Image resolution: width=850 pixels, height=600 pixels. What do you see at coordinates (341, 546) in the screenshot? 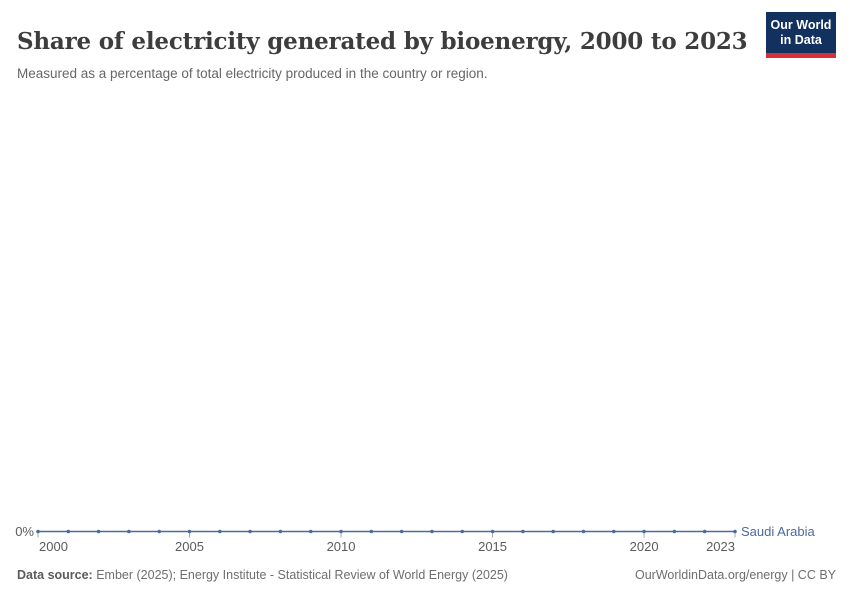
I see `x-axis-label: 2010` at bounding box center [341, 546].